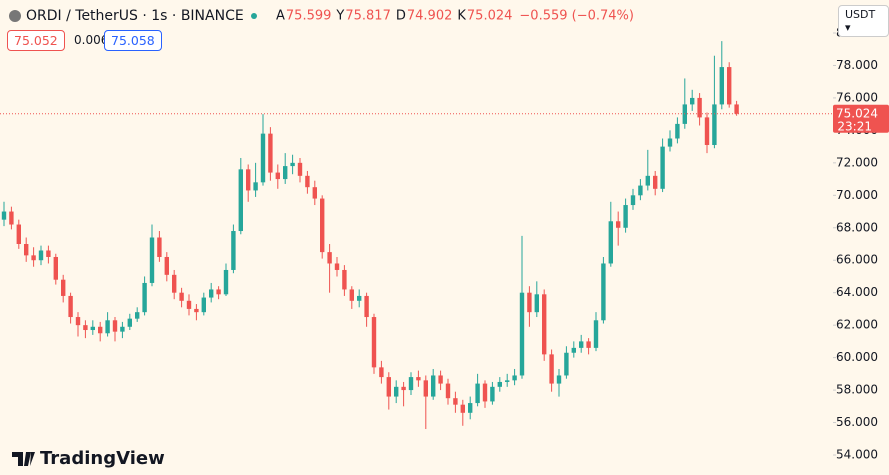 The width and height of the screenshot is (889, 475). Describe the element at coordinates (135, 16) in the screenshot. I see `symbol: ORDI / TetherUS · 1s · BINANCE` at that location.